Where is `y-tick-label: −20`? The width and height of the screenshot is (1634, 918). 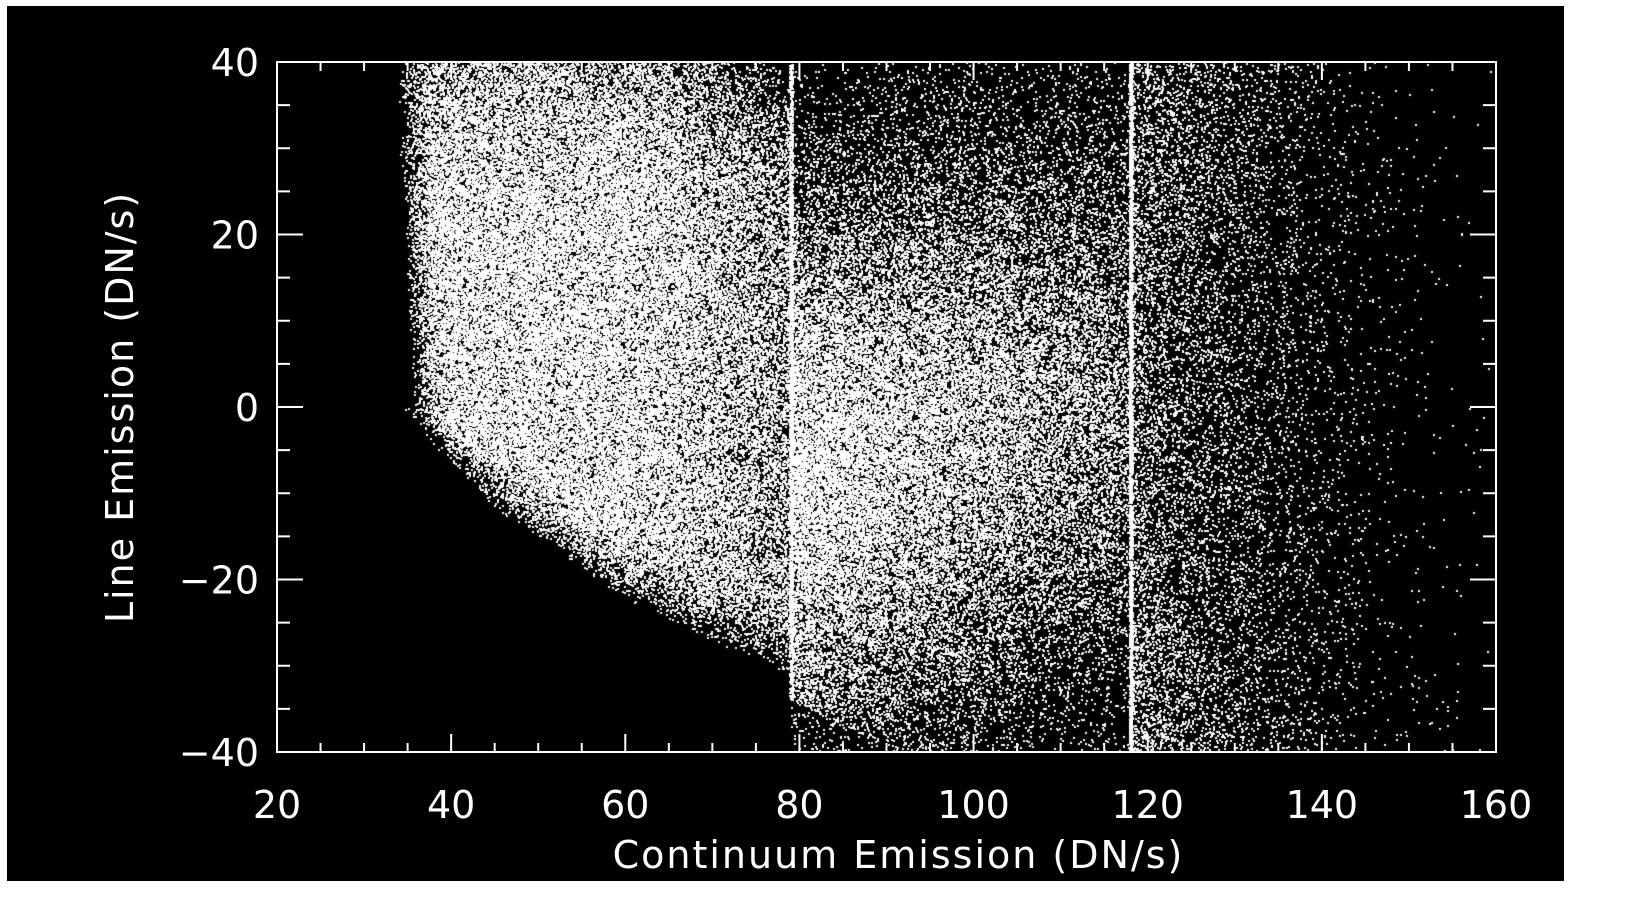
y-tick-label: −20 is located at coordinates (219, 581).